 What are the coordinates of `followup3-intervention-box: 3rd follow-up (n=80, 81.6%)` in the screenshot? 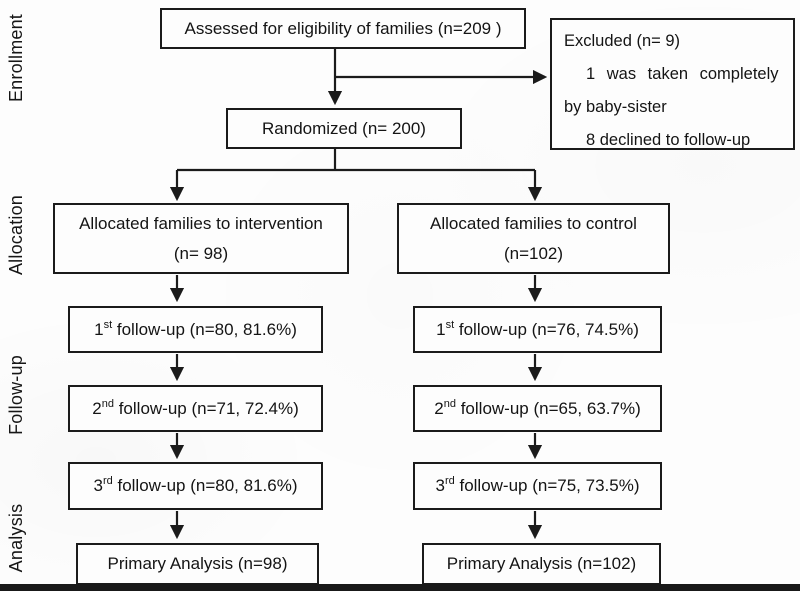 It's located at (195, 486).